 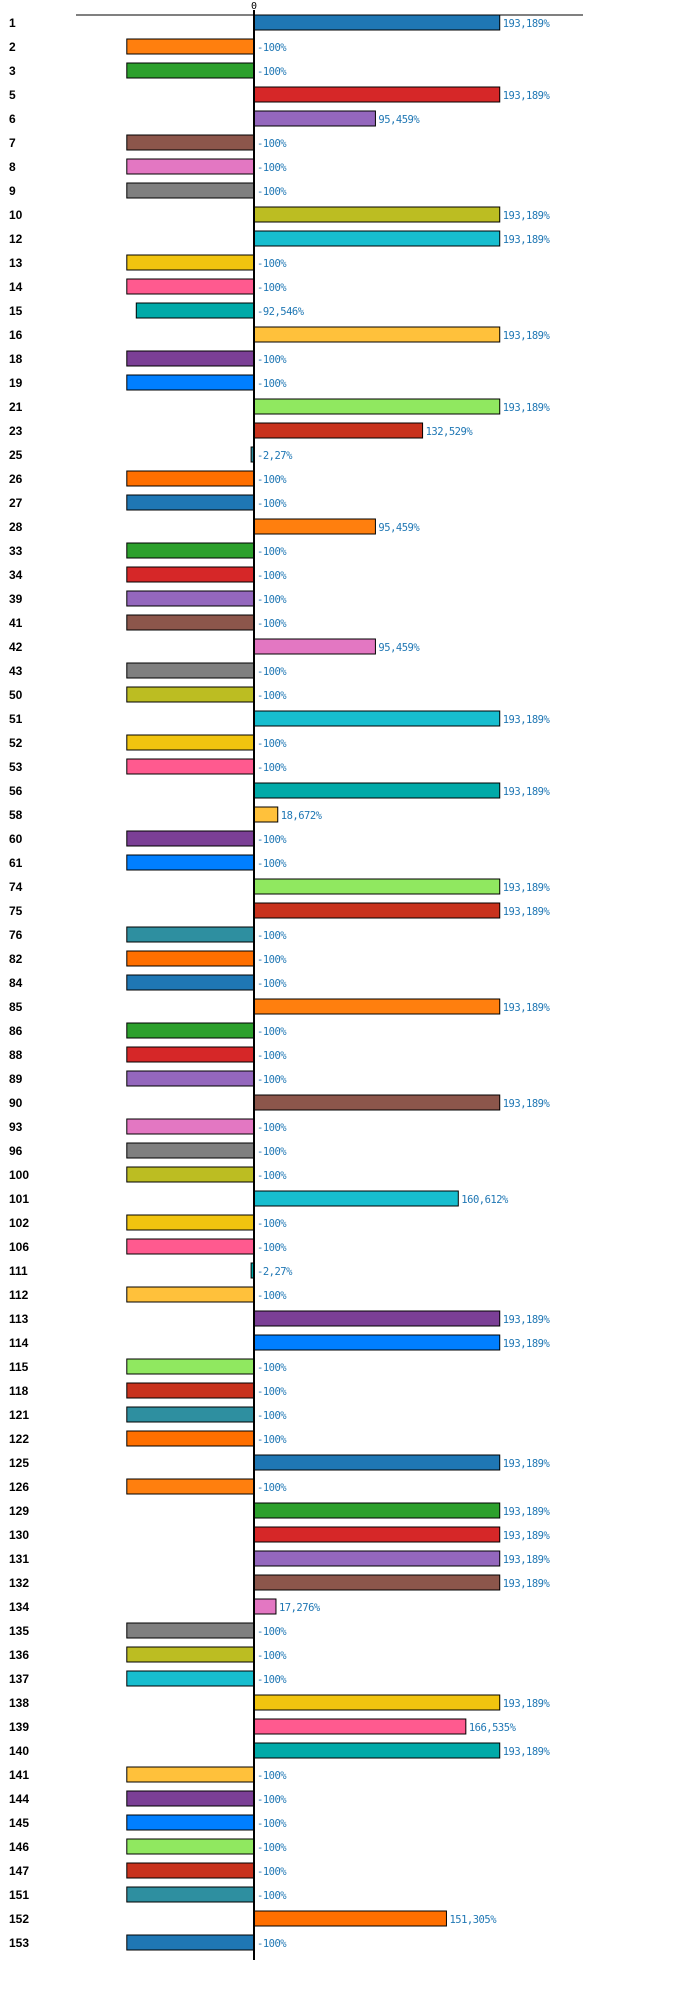 I want to click on category-label: 13, so click(x=16, y=263).